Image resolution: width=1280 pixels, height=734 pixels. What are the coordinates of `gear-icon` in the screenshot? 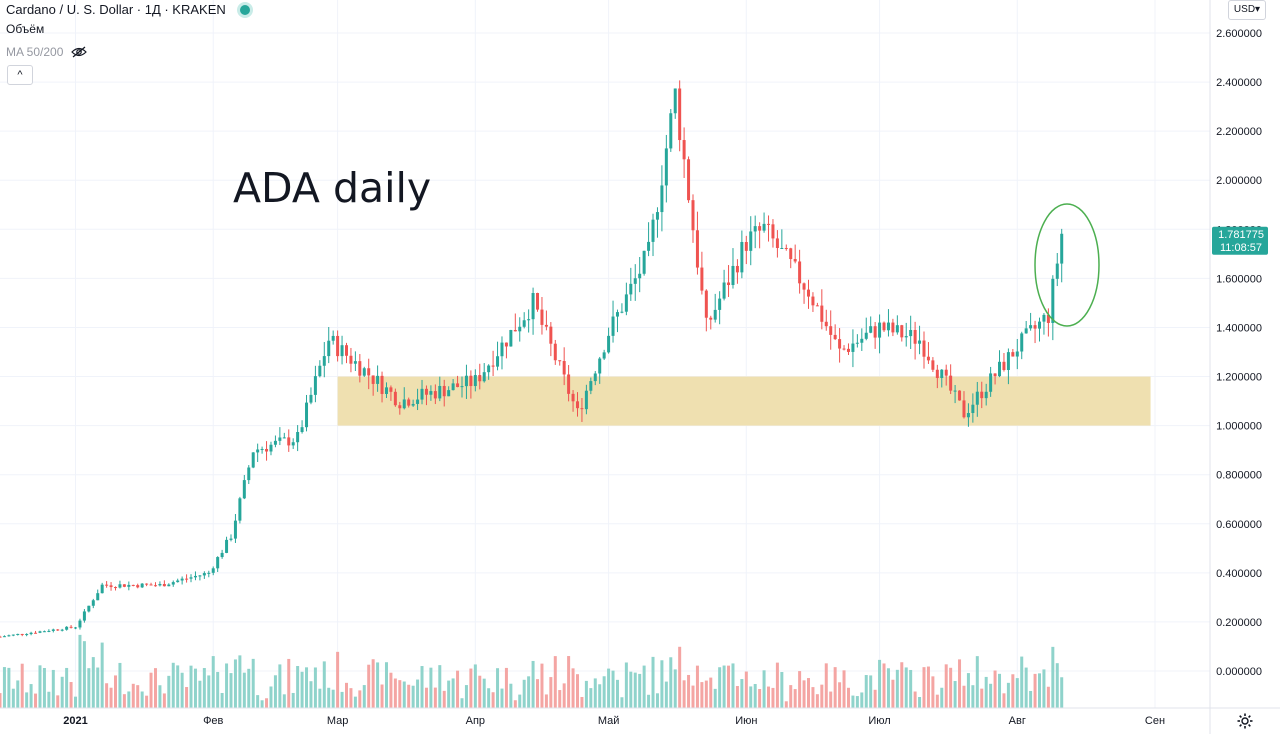 It's located at (1245, 721).